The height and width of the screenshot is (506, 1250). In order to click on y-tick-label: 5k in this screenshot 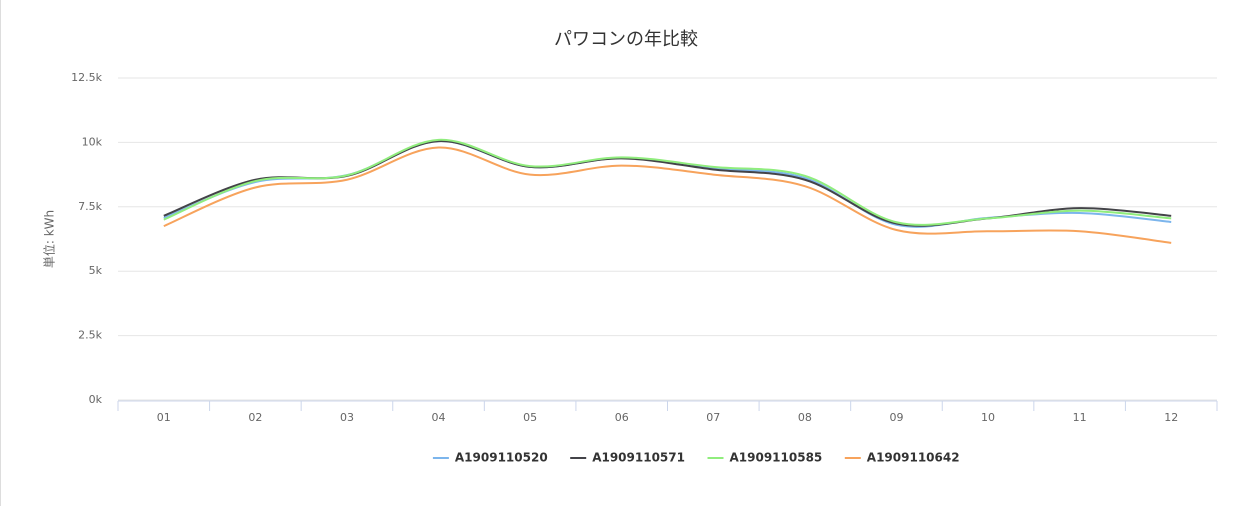, I will do `click(96, 270)`.